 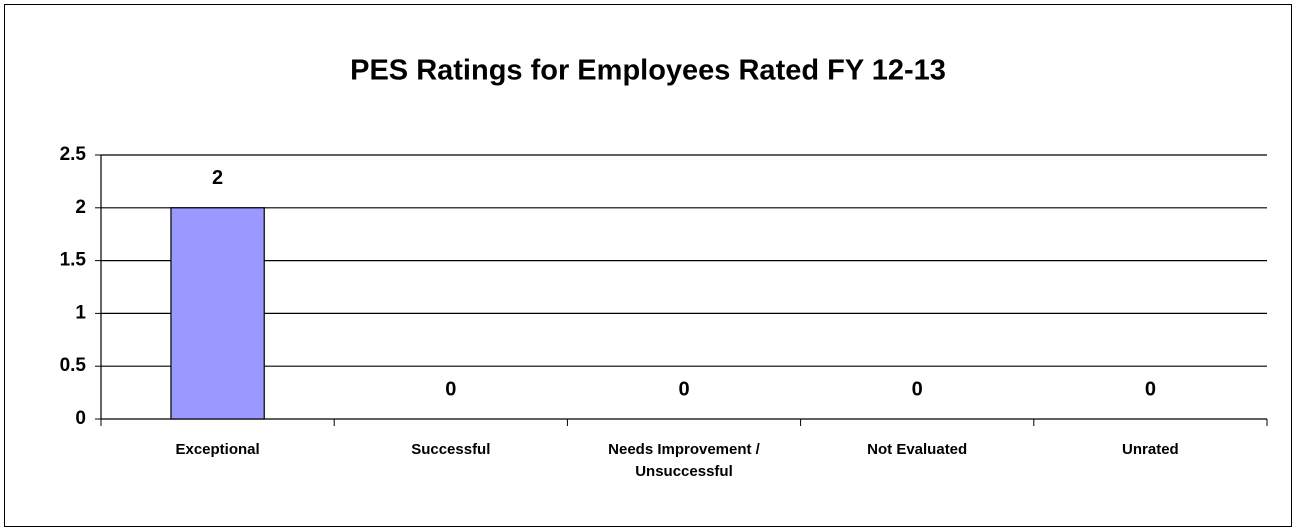 I want to click on x-tick-label: Successful, so click(x=451, y=449).